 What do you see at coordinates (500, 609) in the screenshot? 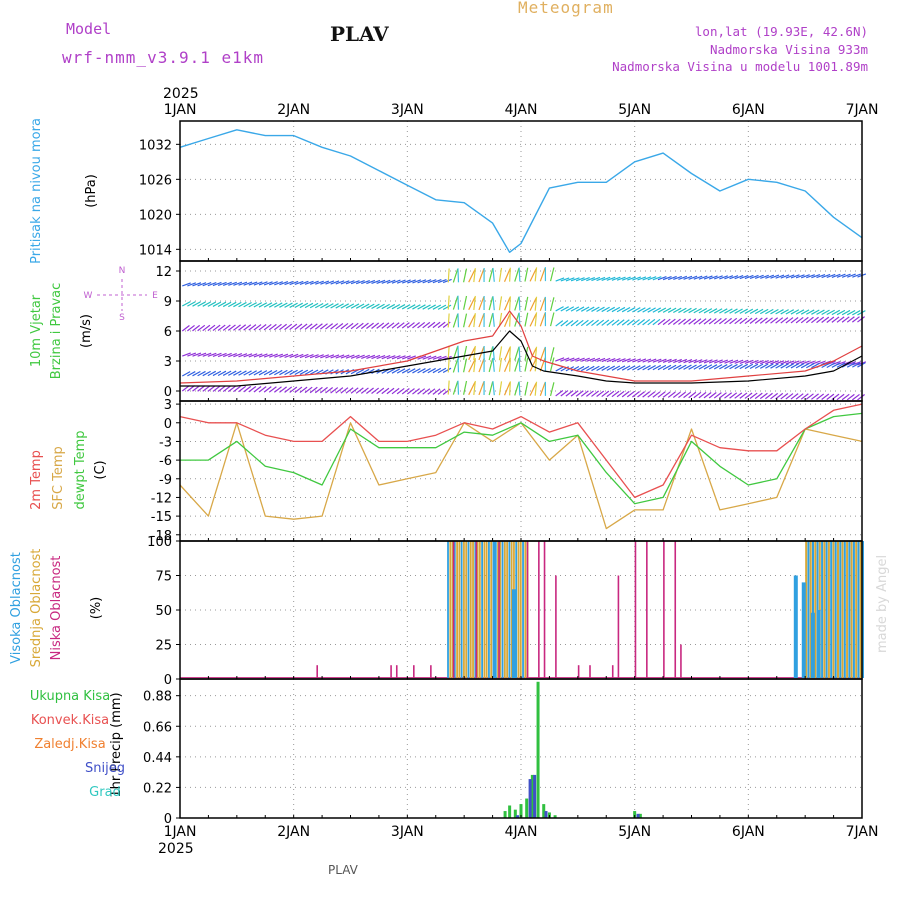
I see `mid-cloud-bar` at bounding box center [500, 609].